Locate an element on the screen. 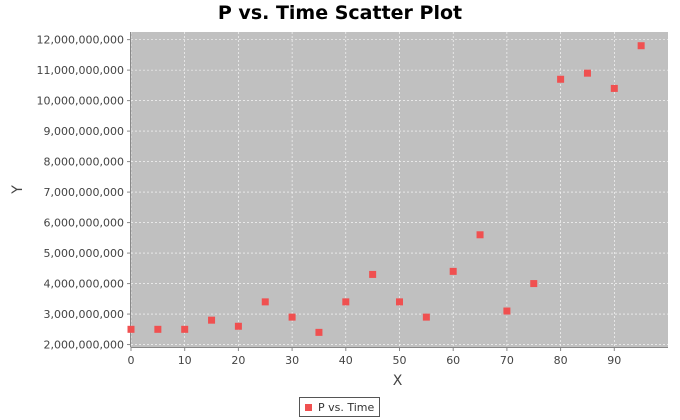 The width and height of the screenshot is (680, 420). x-tick-label: 0 is located at coordinates (131, 360).